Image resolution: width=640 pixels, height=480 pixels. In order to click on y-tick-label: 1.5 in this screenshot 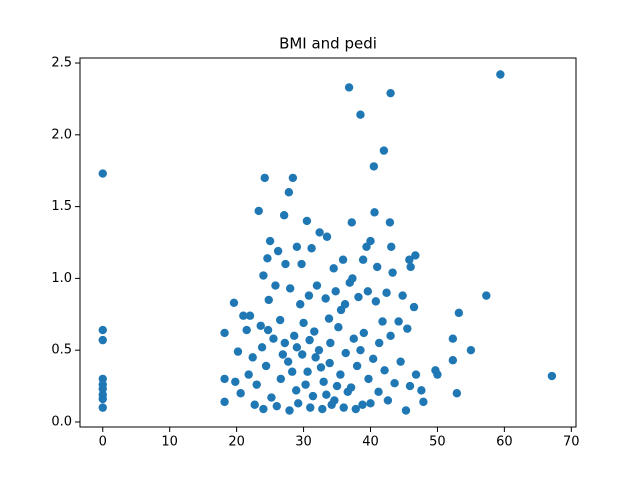, I will do `click(61, 206)`.